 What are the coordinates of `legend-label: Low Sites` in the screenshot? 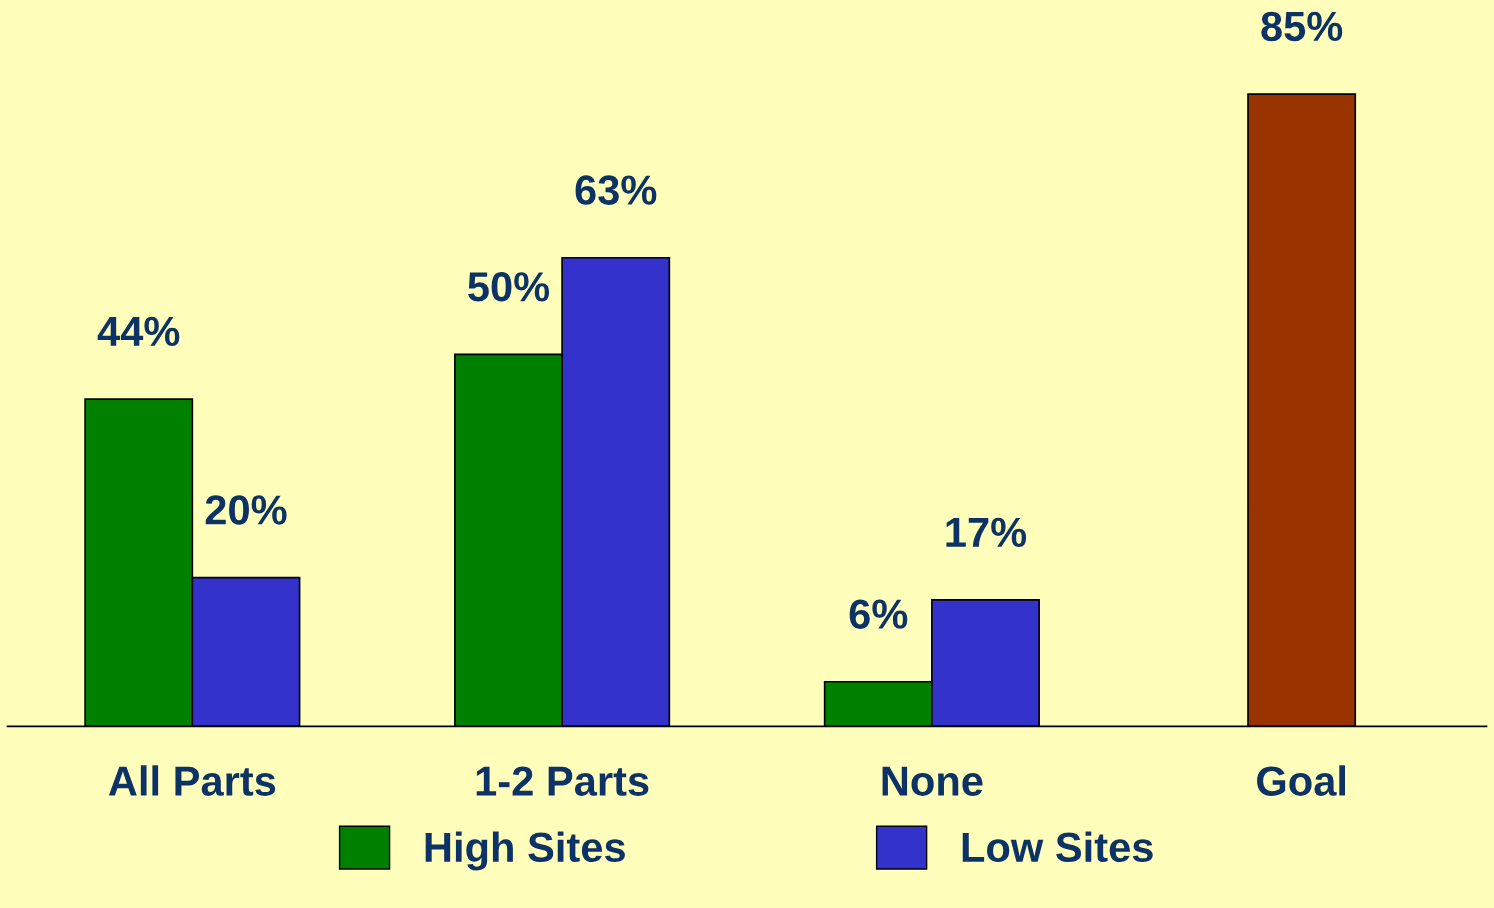 It's located at (1057, 847).